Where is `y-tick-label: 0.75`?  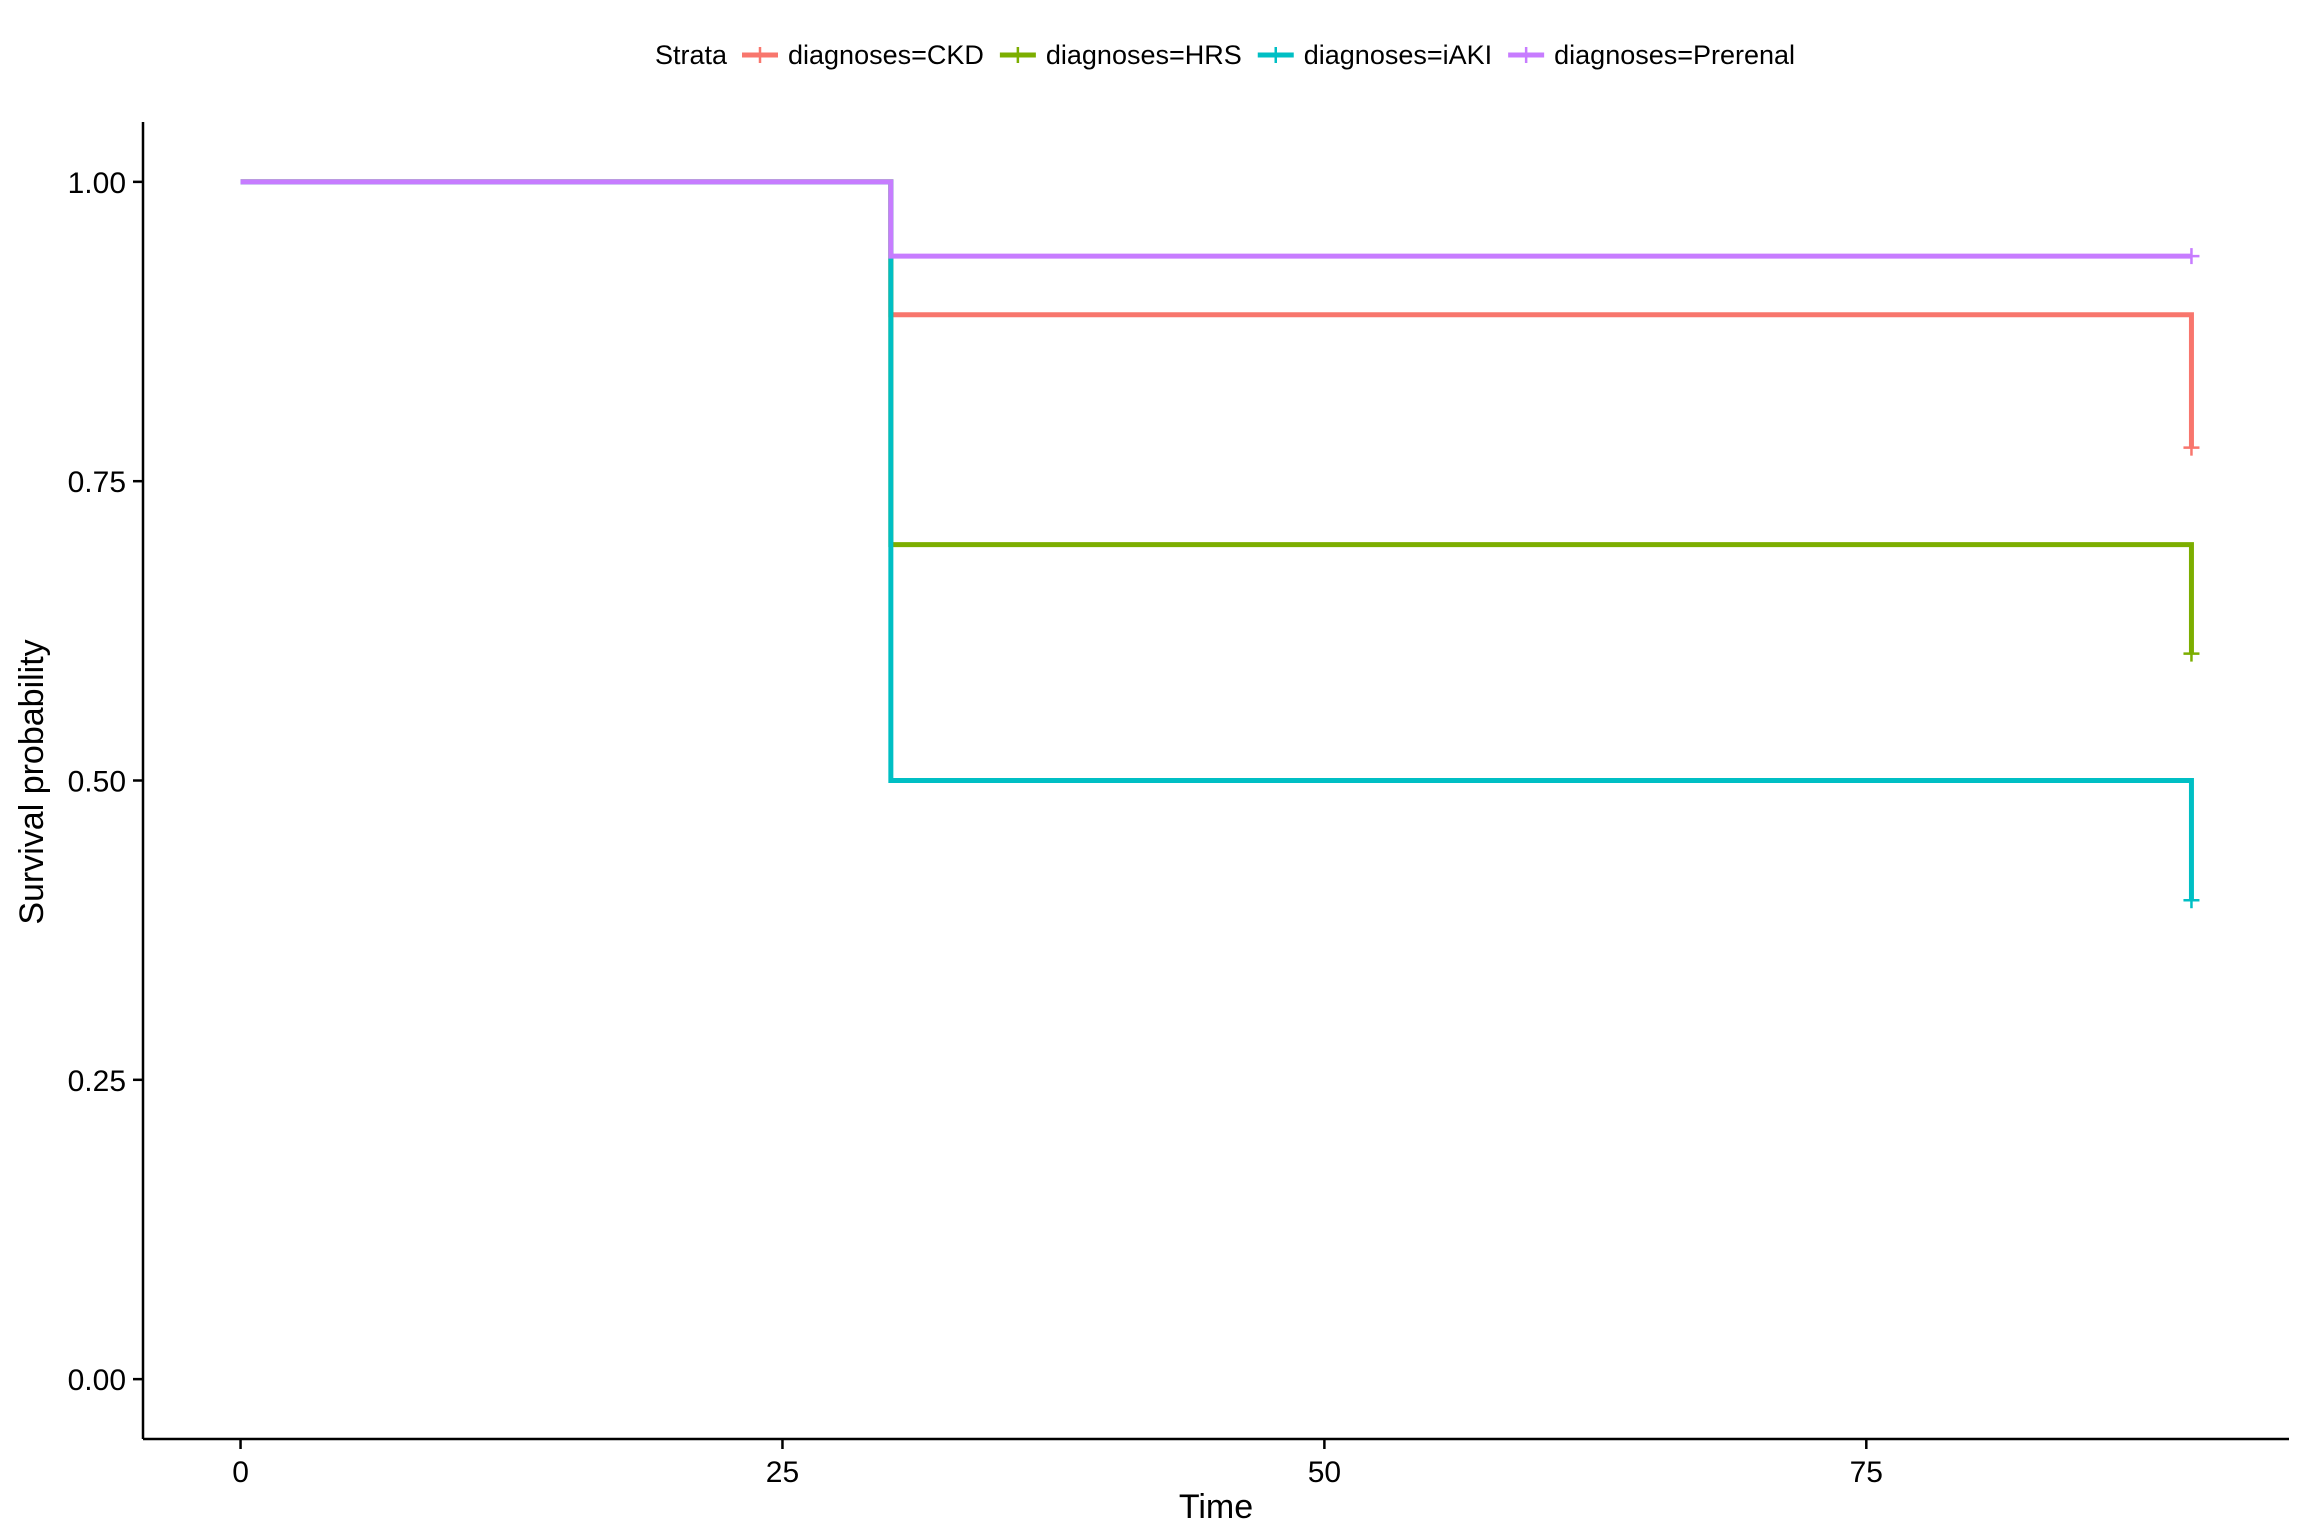 y-tick-label: 0.75 is located at coordinates (97, 482).